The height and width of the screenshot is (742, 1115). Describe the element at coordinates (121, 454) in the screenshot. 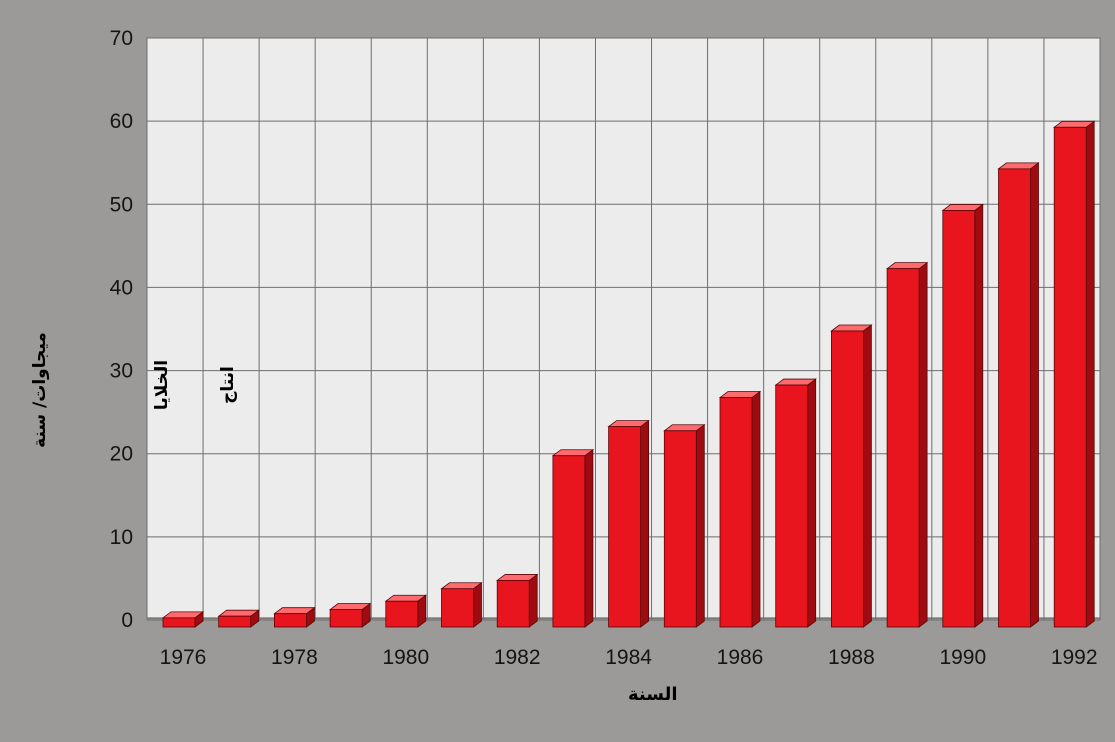

I see `y-tick-label: 20` at that location.